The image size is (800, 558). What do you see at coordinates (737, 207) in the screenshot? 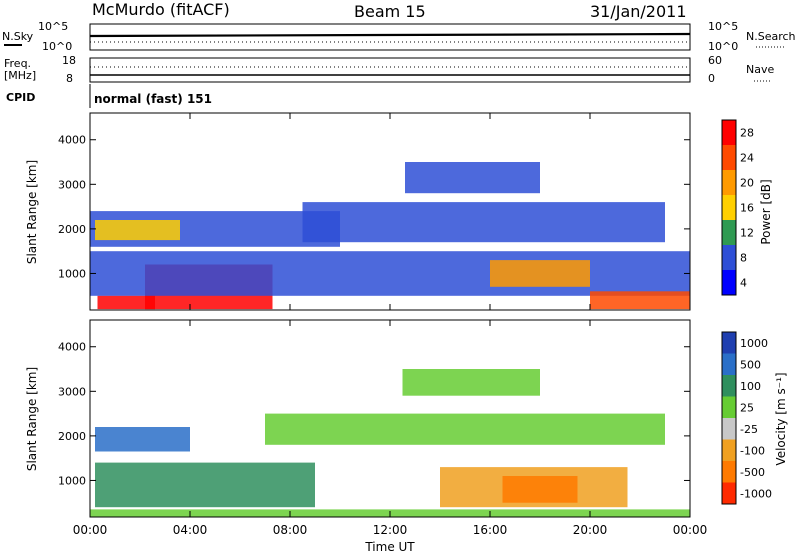
I see `power-colorbar: 28 24 20 16 12 8 4` at bounding box center [737, 207].